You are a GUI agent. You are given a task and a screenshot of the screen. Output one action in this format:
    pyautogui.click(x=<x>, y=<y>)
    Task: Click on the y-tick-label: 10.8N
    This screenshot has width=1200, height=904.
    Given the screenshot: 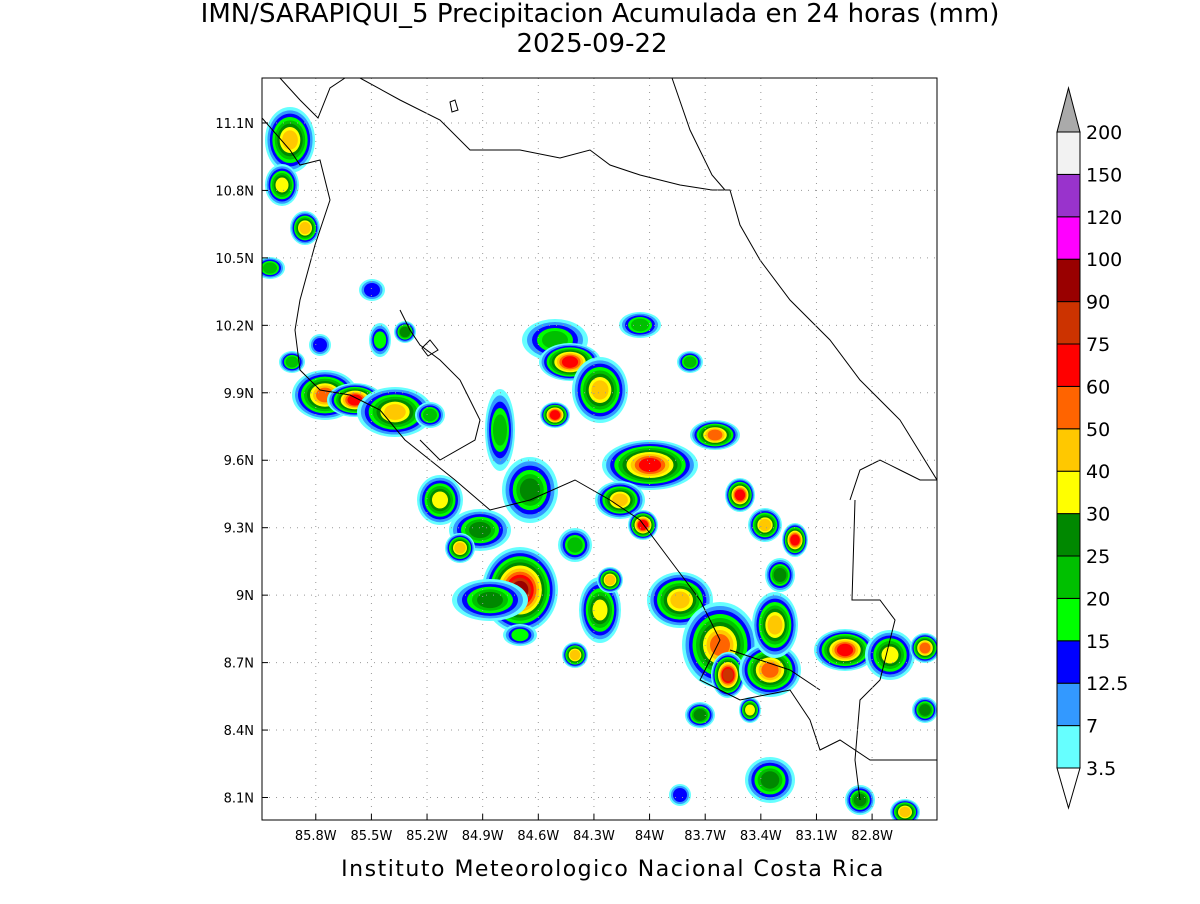 What is the action you would take?
    pyautogui.click(x=234, y=191)
    